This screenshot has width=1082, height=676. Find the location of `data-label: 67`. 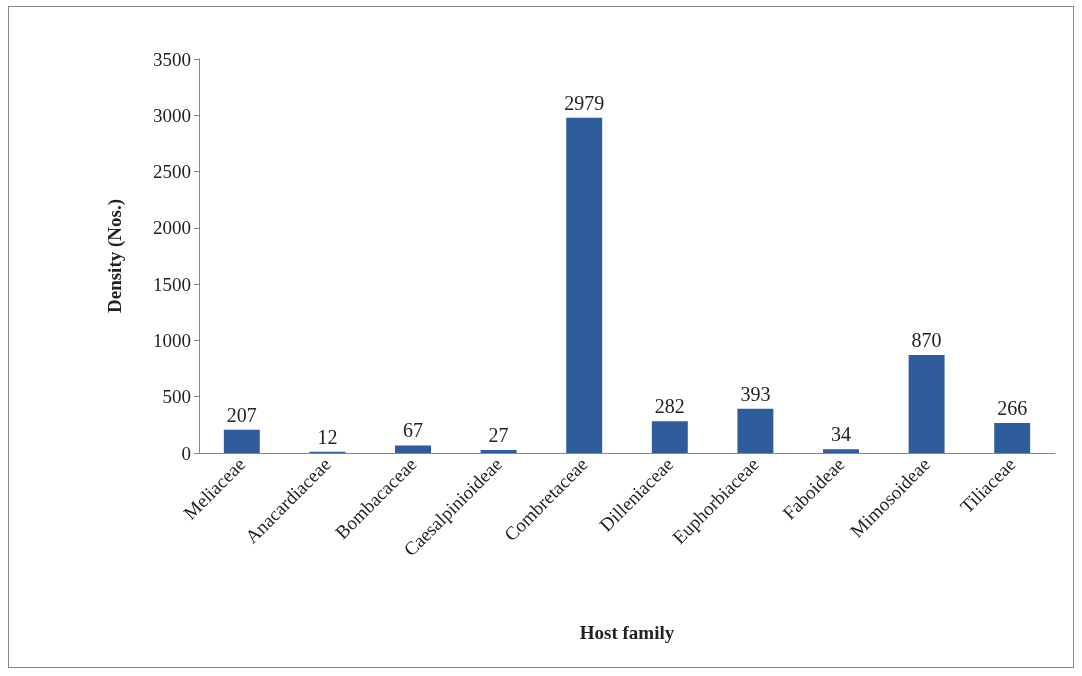

data-label: 67 is located at coordinates (413, 430).